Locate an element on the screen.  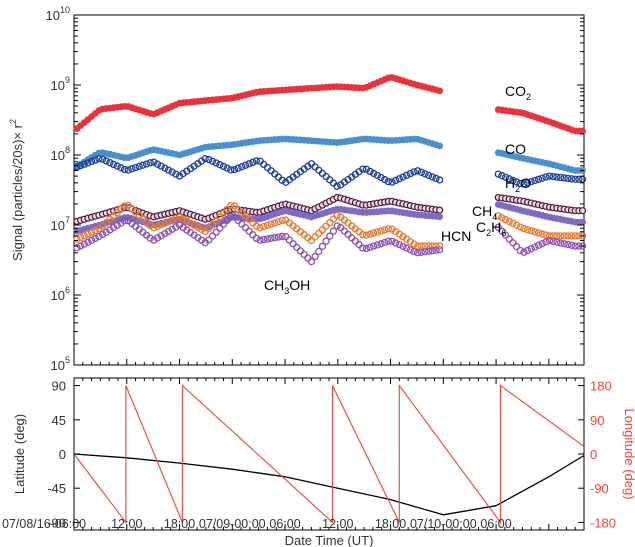
series-c2h6 is located at coordinates (329, 218).